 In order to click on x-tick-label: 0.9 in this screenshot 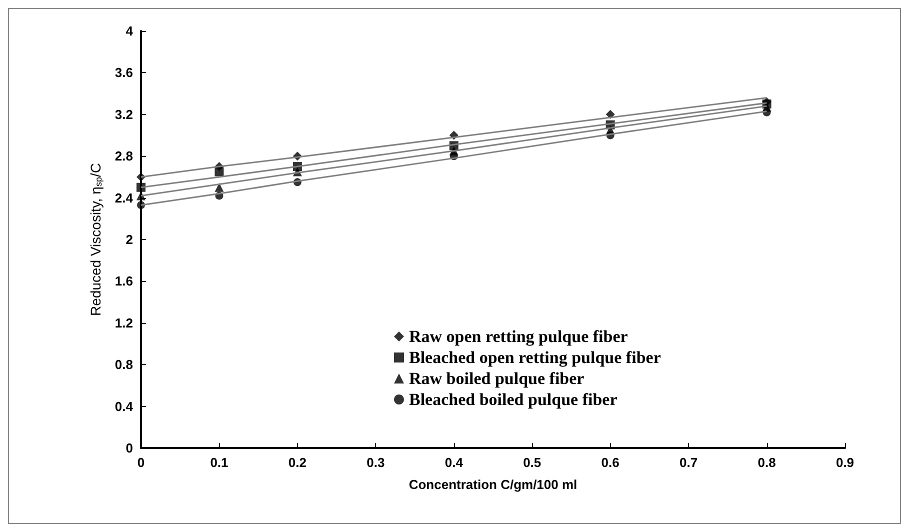, I will do `click(845, 462)`.